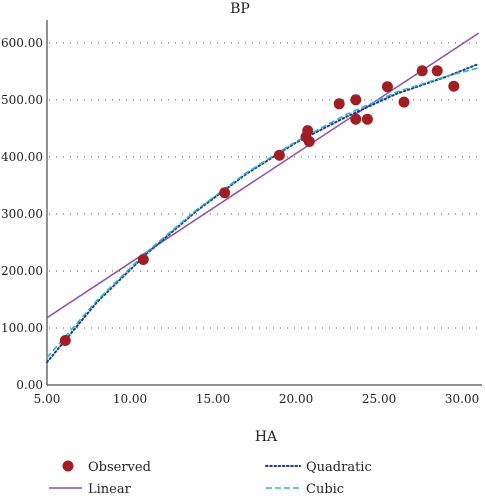 The image size is (485, 500). I want to click on y-tick-label: 600.00, so click(22, 43).